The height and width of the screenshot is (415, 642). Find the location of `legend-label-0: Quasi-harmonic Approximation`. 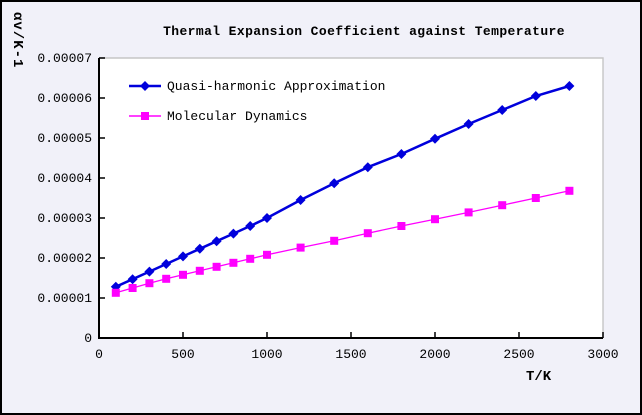

legend-label-0: Quasi-harmonic Approximation is located at coordinates (276, 86).